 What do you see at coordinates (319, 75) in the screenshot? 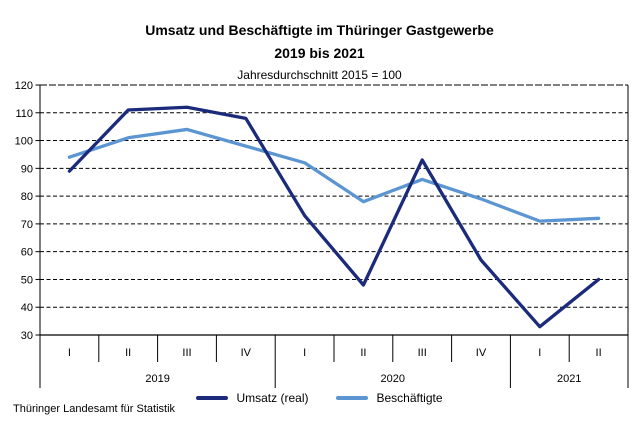
I see `chart-subtitle: Jahresdurchschnitt 2015 = 100` at bounding box center [319, 75].